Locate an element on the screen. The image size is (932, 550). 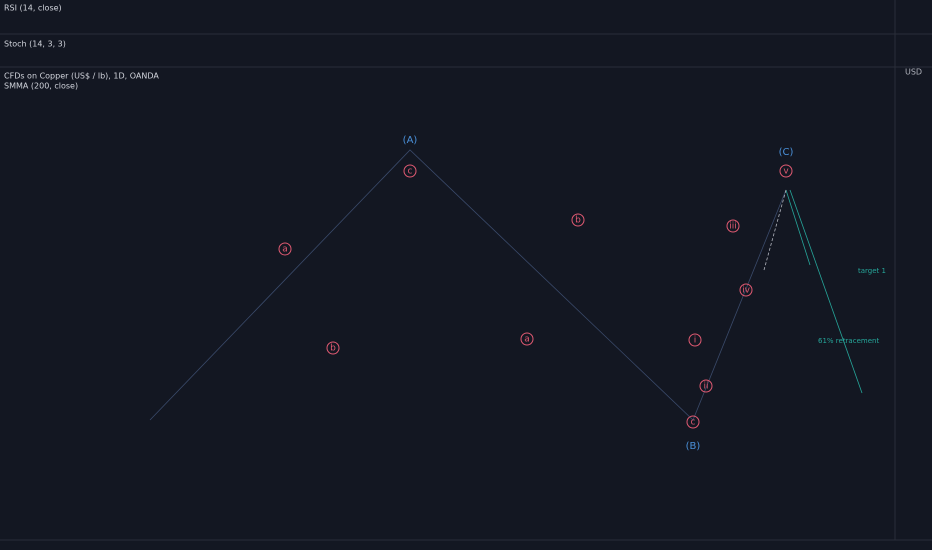
annotation: 61% retracement is located at coordinates (848, 341).